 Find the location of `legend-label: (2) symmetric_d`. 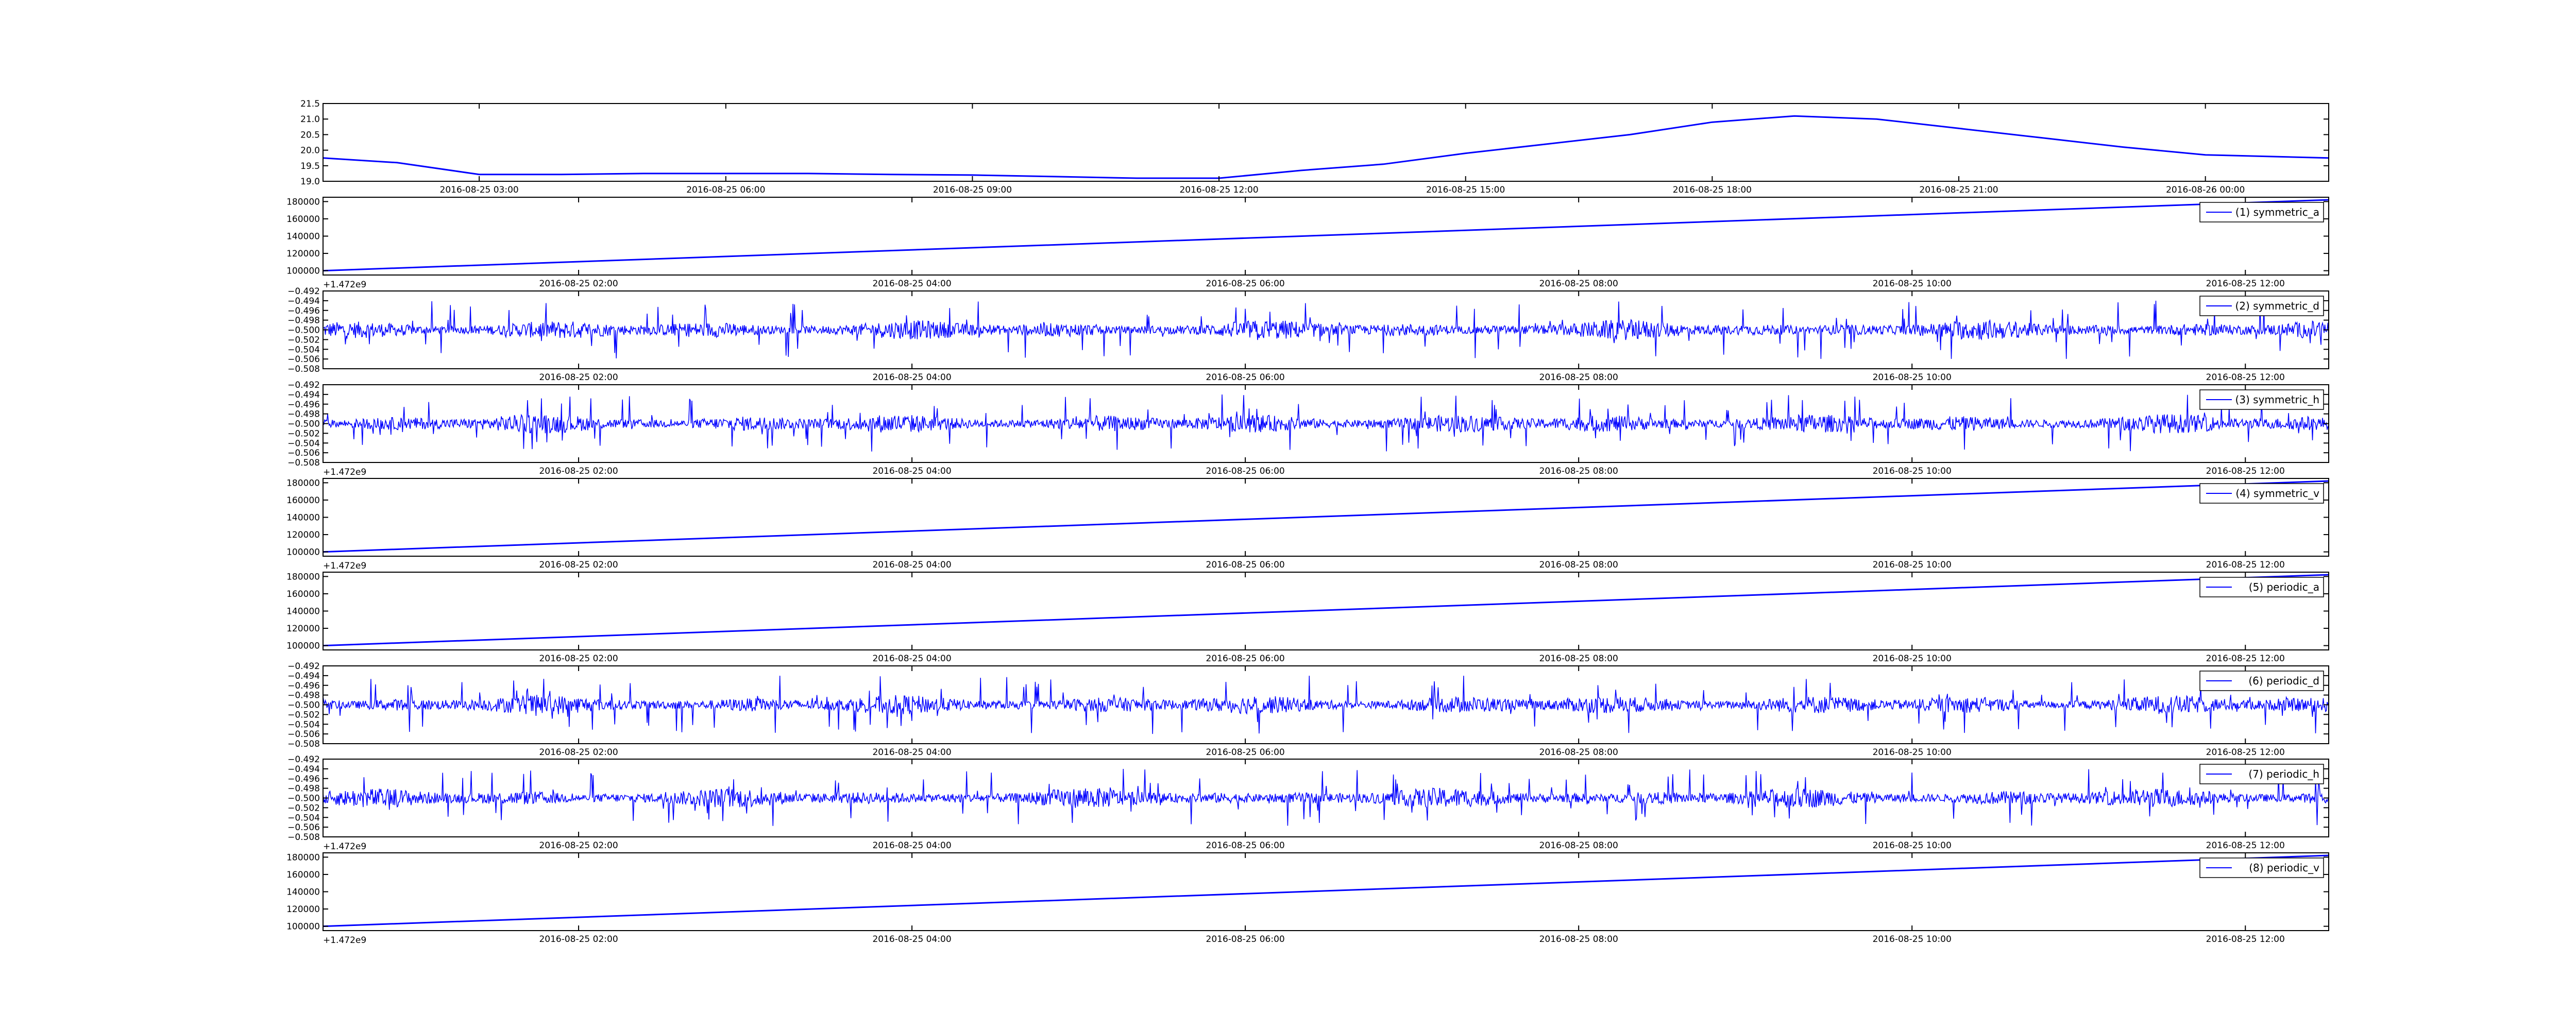

legend-label: (2) symmetric_d is located at coordinates (2277, 306).